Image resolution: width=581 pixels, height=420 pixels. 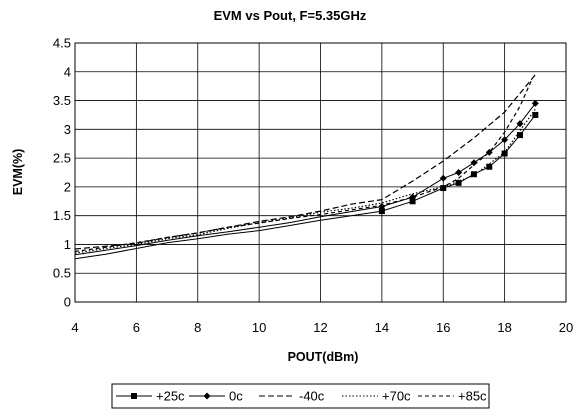 I want to click on legend-item: 0c, so click(x=216, y=396).